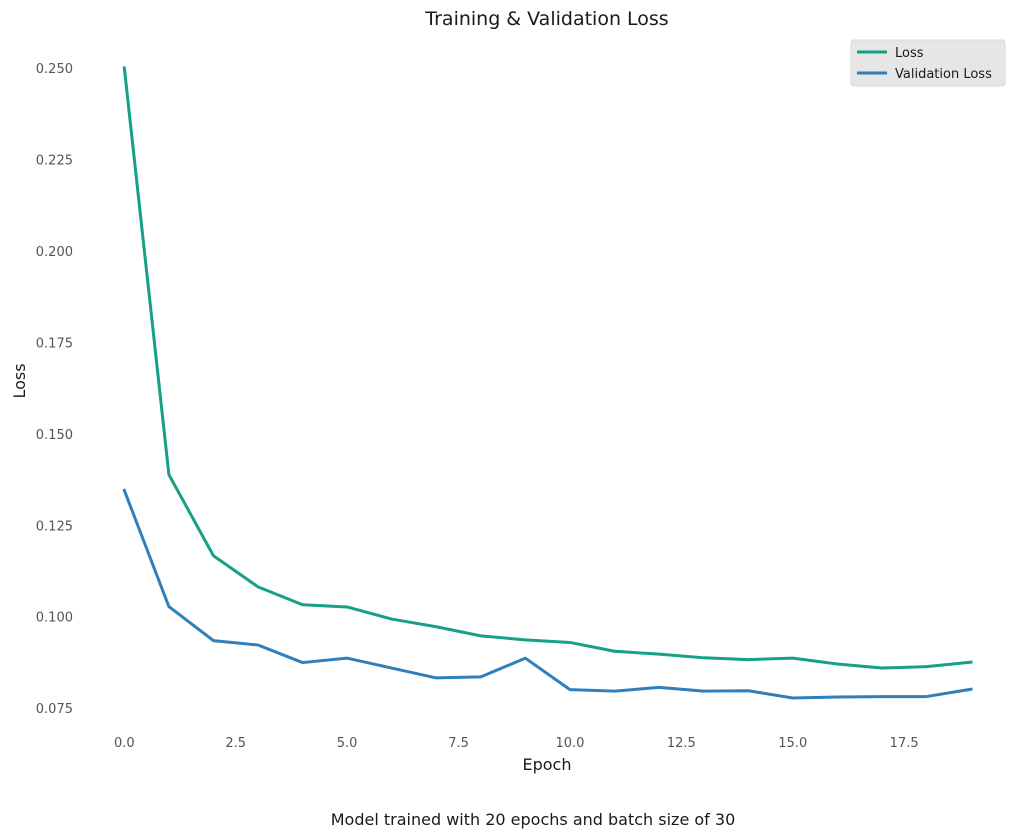  I want to click on legend-label-validation-loss: Validation Loss, so click(943, 74).